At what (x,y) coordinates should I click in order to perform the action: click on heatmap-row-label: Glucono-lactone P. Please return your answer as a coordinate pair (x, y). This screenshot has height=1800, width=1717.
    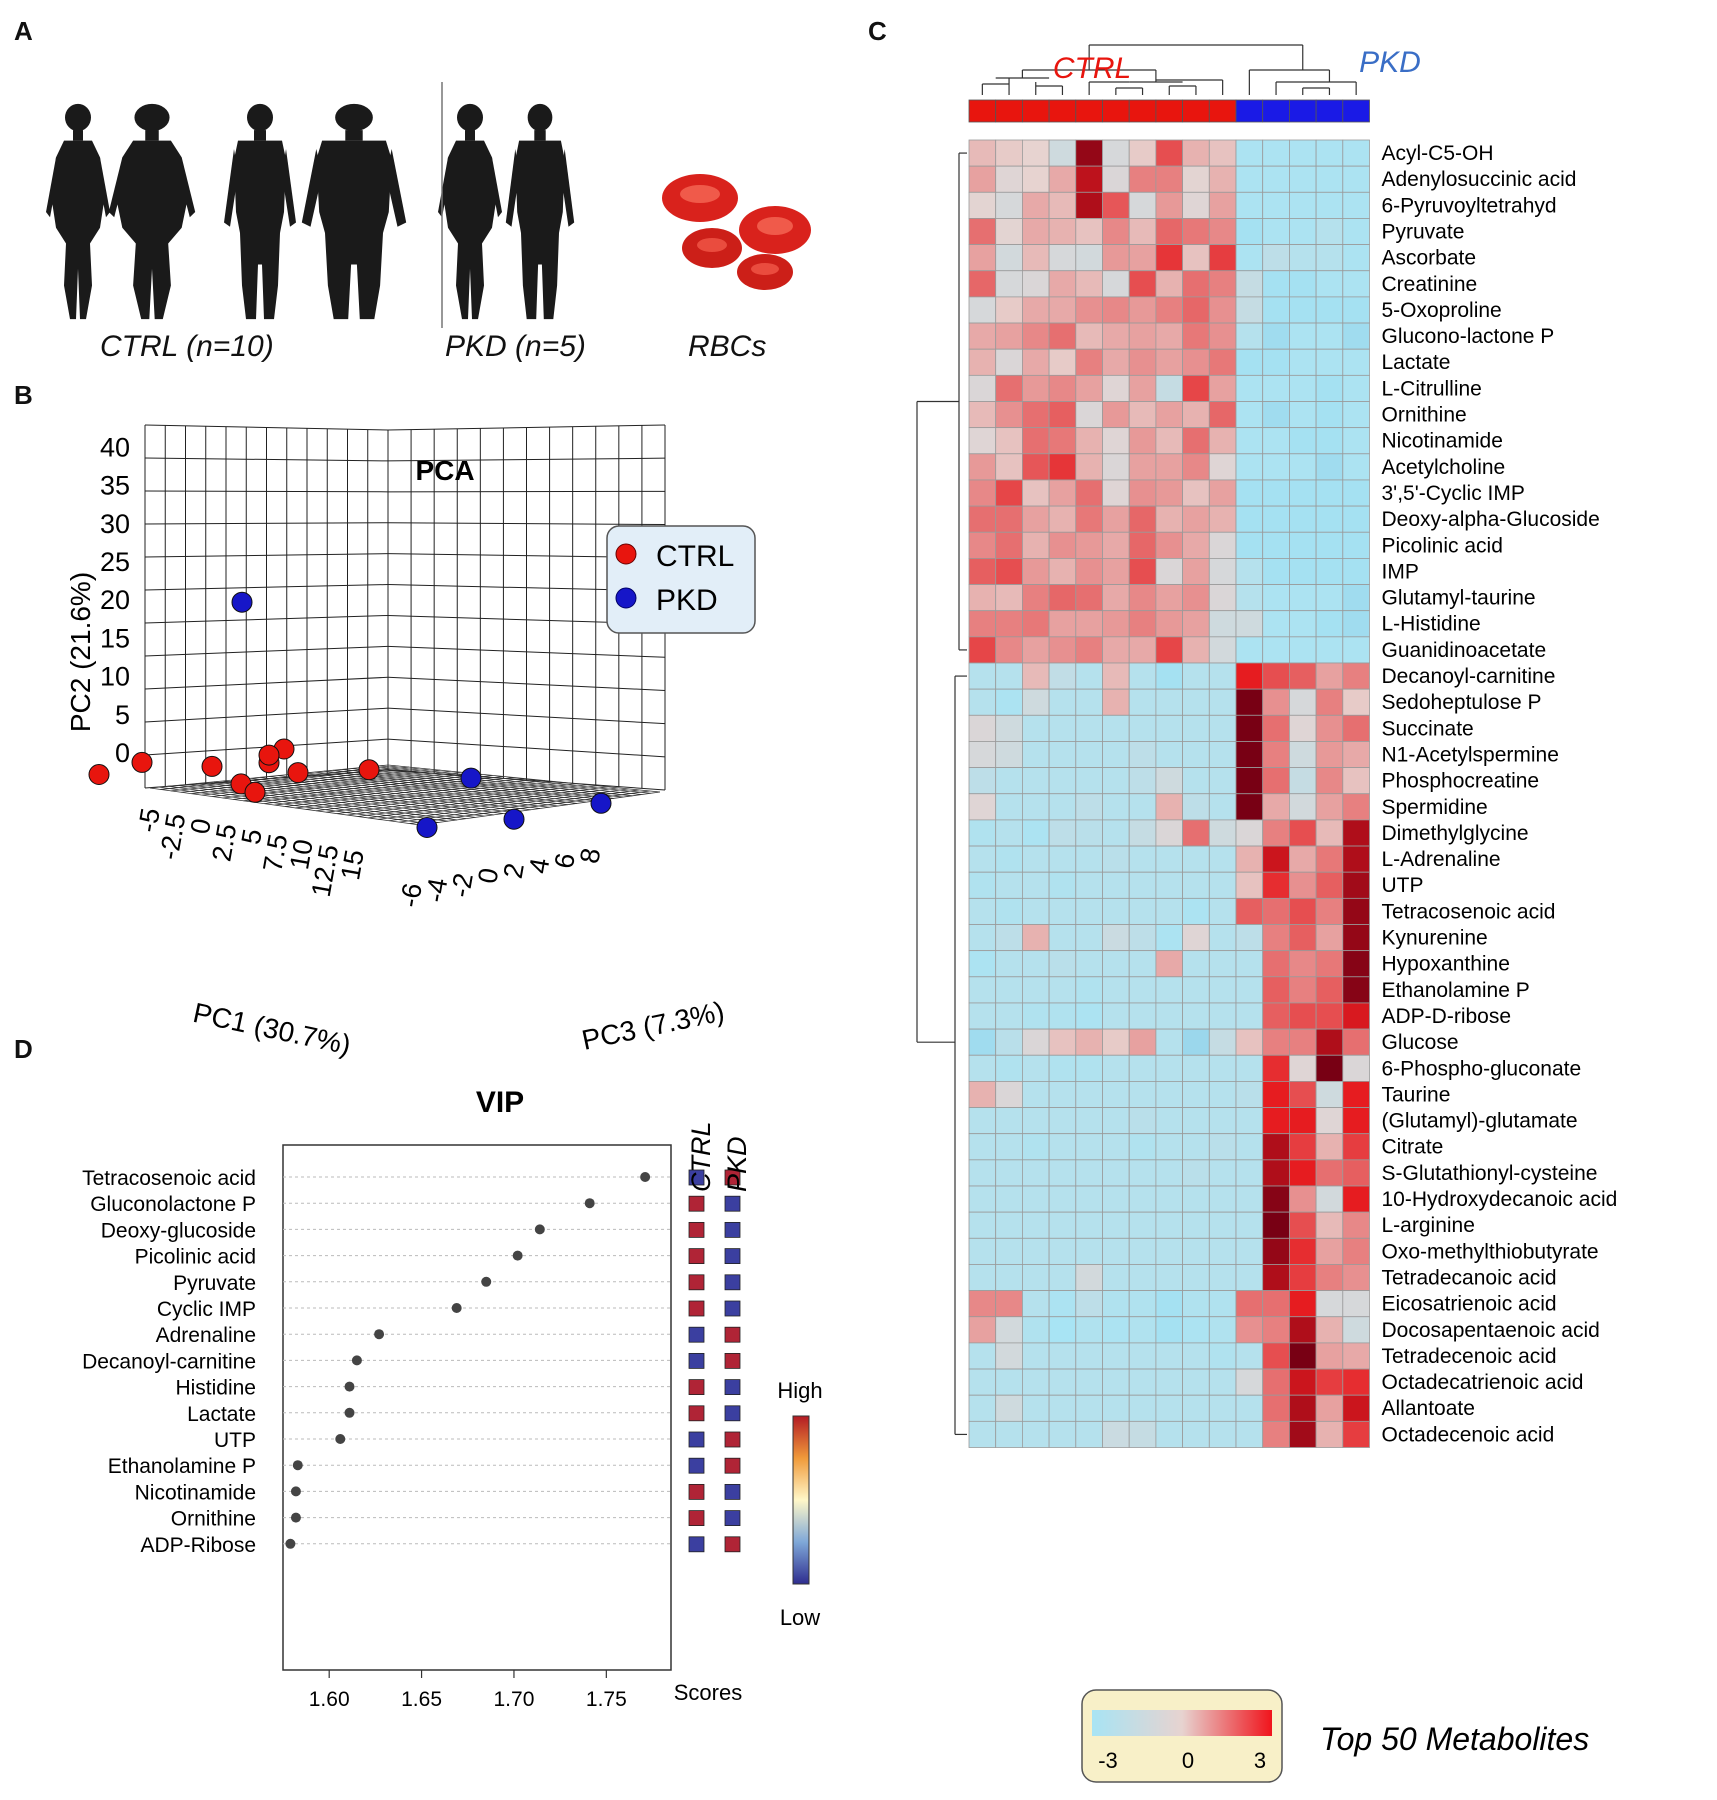
    Looking at the image, I should click on (1468, 336).